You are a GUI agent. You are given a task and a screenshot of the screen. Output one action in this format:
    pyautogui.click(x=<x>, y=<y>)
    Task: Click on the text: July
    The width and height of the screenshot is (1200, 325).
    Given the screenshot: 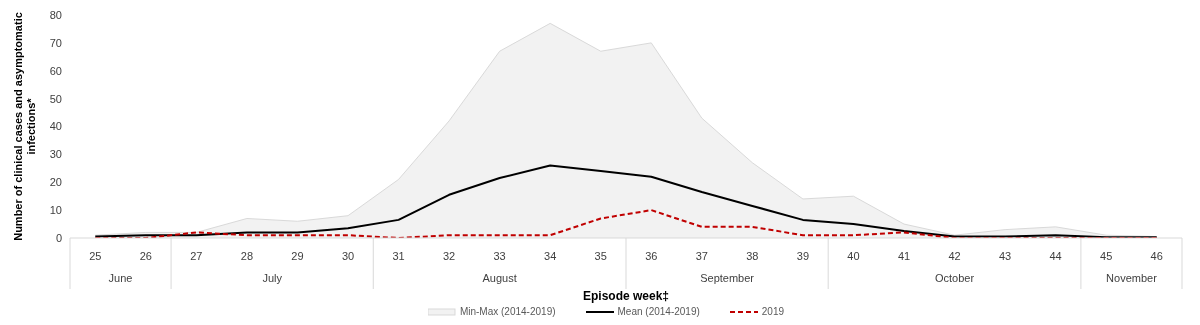 What is the action you would take?
    pyautogui.click(x=272, y=278)
    